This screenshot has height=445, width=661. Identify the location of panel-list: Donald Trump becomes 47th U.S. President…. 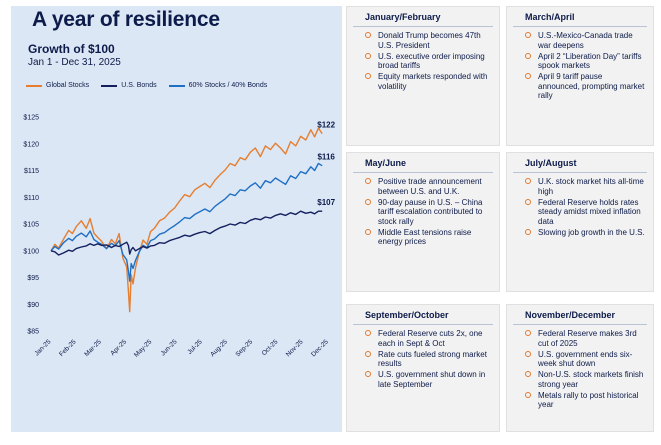
(423, 61).